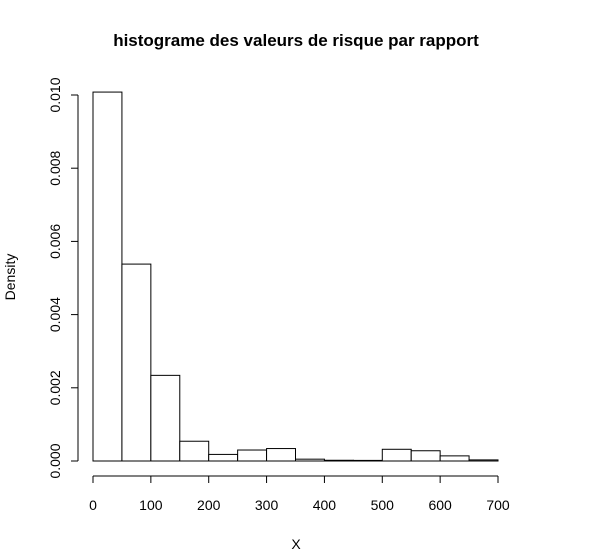  Describe the element at coordinates (299, 494) in the screenshot. I see `x-axis: 0 100 200 300 400 500 600 700` at that location.